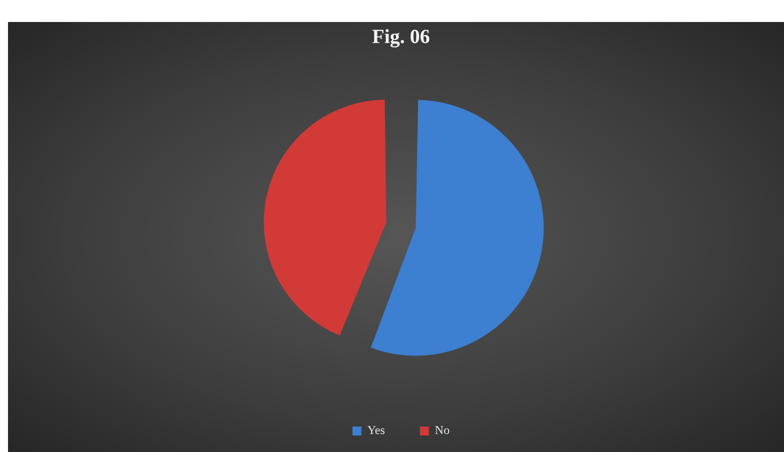 This screenshot has height=452, width=784. What do you see at coordinates (376, 430) in the screenshot?
I see `legend-label: Yes` at bounding box center [376, 430].